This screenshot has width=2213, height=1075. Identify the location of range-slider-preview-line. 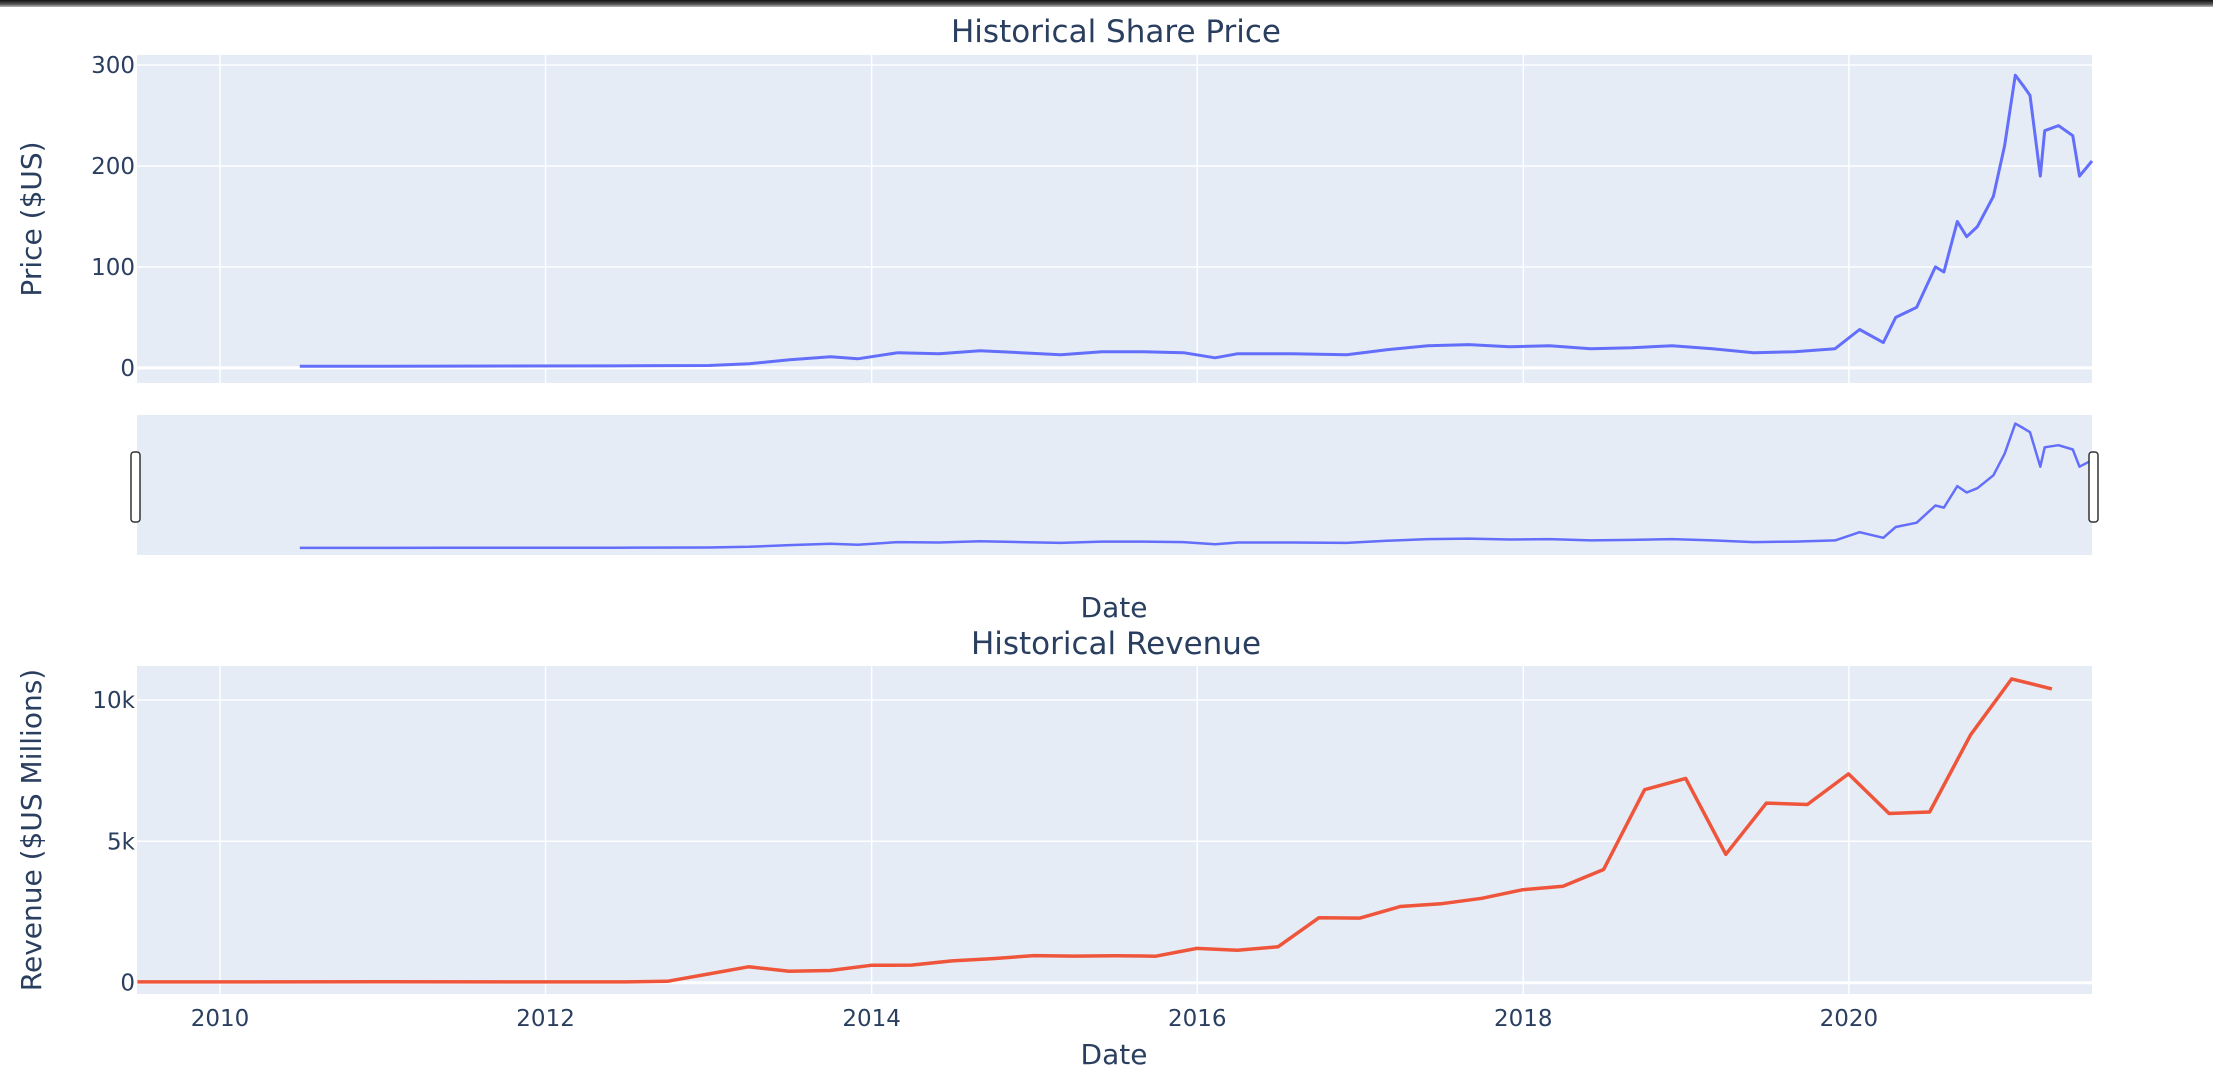
(1196, 486).